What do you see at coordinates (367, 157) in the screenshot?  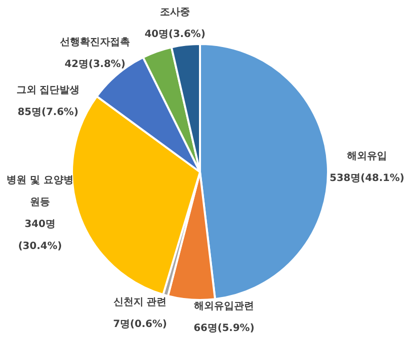 I see `slice-label: 해외유입` at bounding box center [367, 157].